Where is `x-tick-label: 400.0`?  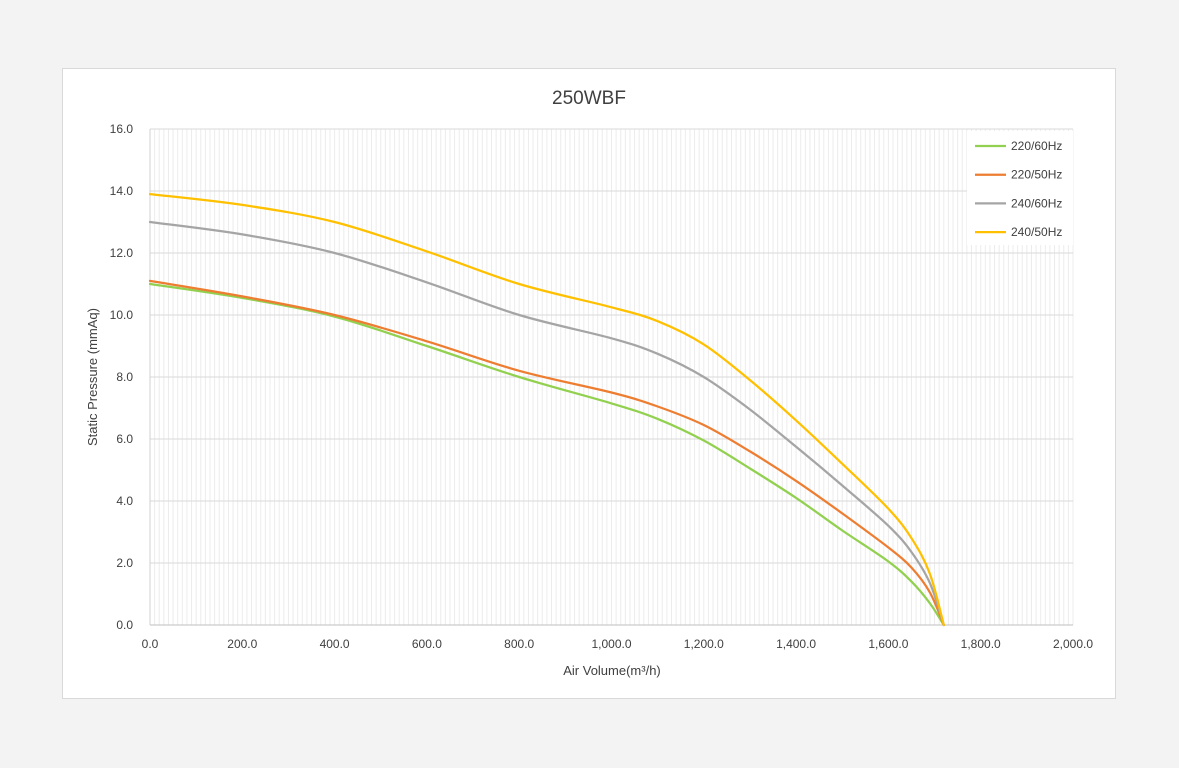 x-tick-label: 400.0 is located at coordinates (335, 644).